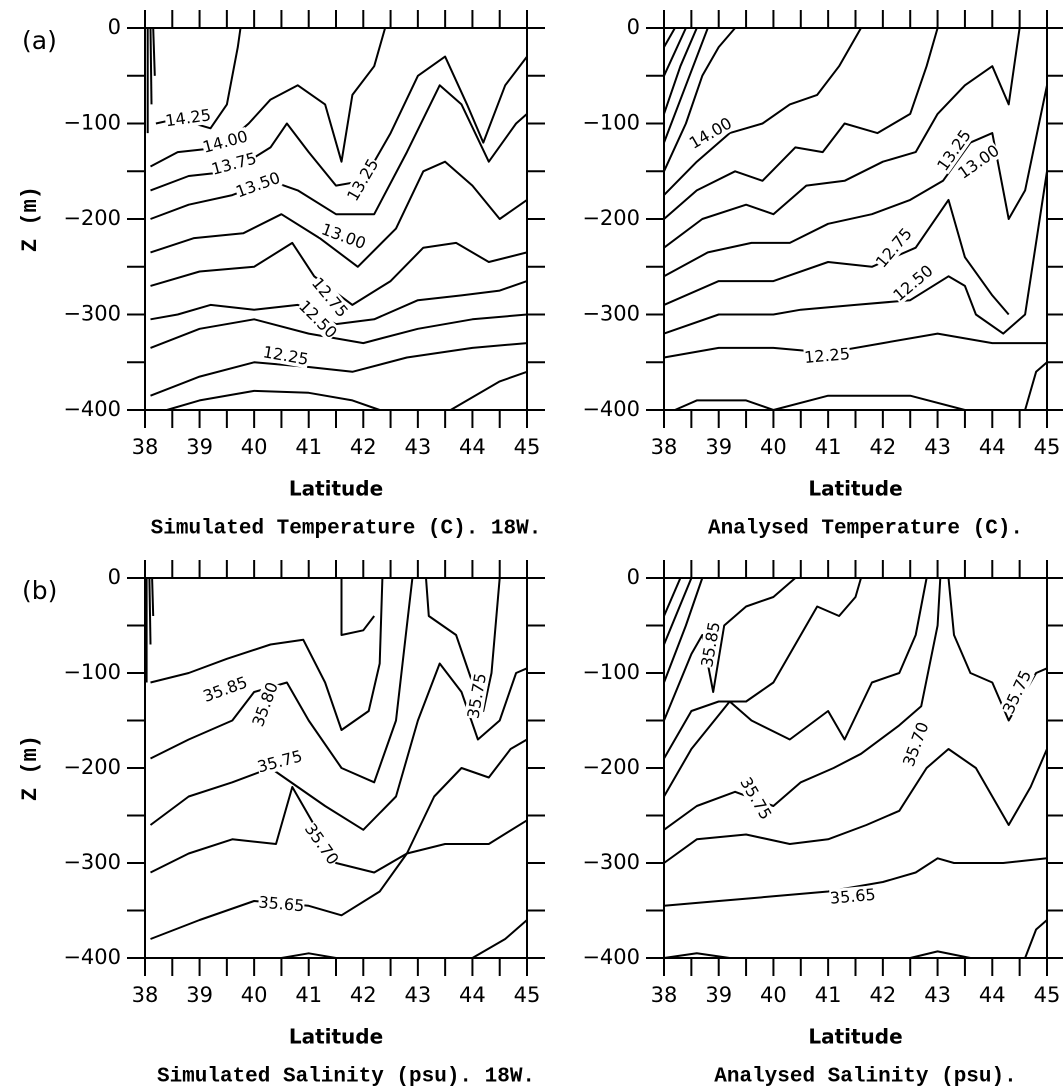 The height and width of the screenshot is (1089, 1063). What do you see at coordinates (346, 1077) in the screenshot?
I see `panel-title: Simulated Salinity (psu). 18W.` at bounding box center [346, 1077].